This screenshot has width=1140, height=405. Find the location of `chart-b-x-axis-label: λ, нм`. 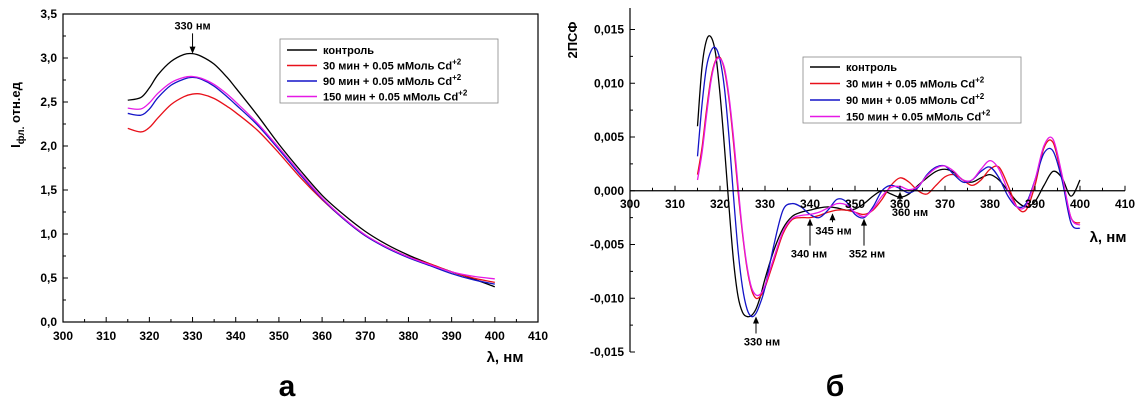

chart-b-x-axis-label: λ, нм is located at coordinates (1108, 237).